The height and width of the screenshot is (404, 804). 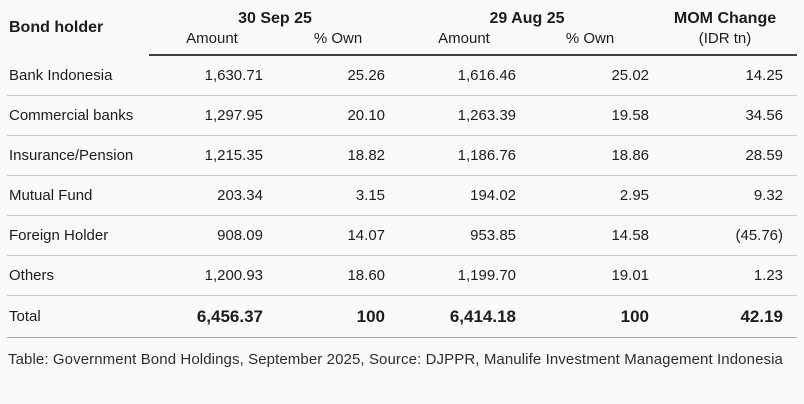 I want to click on mom-change-cell: 1.23, so click(x=725, y=275).